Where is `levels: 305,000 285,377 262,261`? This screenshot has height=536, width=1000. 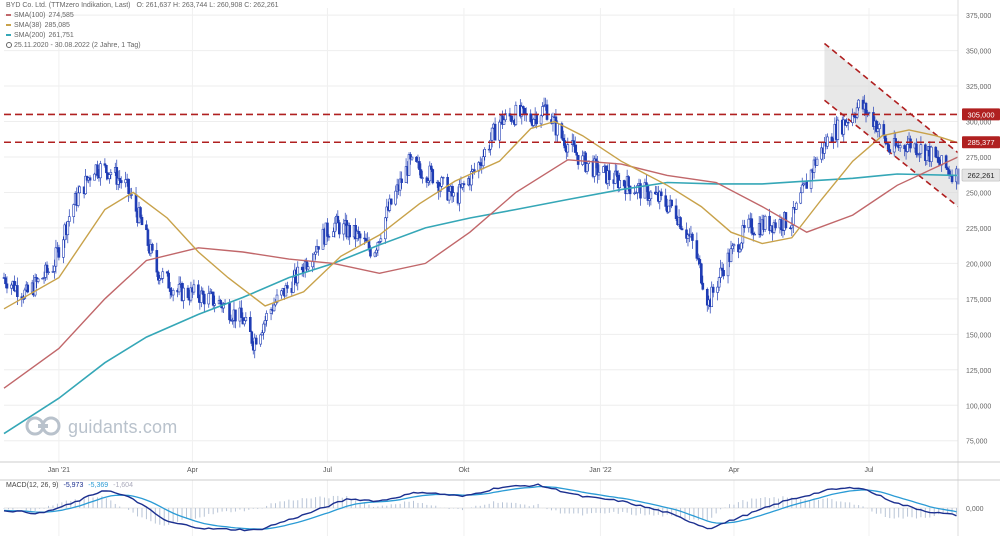 levels: 305,000 285,377 262,261 is located at coordinates (502, 145).